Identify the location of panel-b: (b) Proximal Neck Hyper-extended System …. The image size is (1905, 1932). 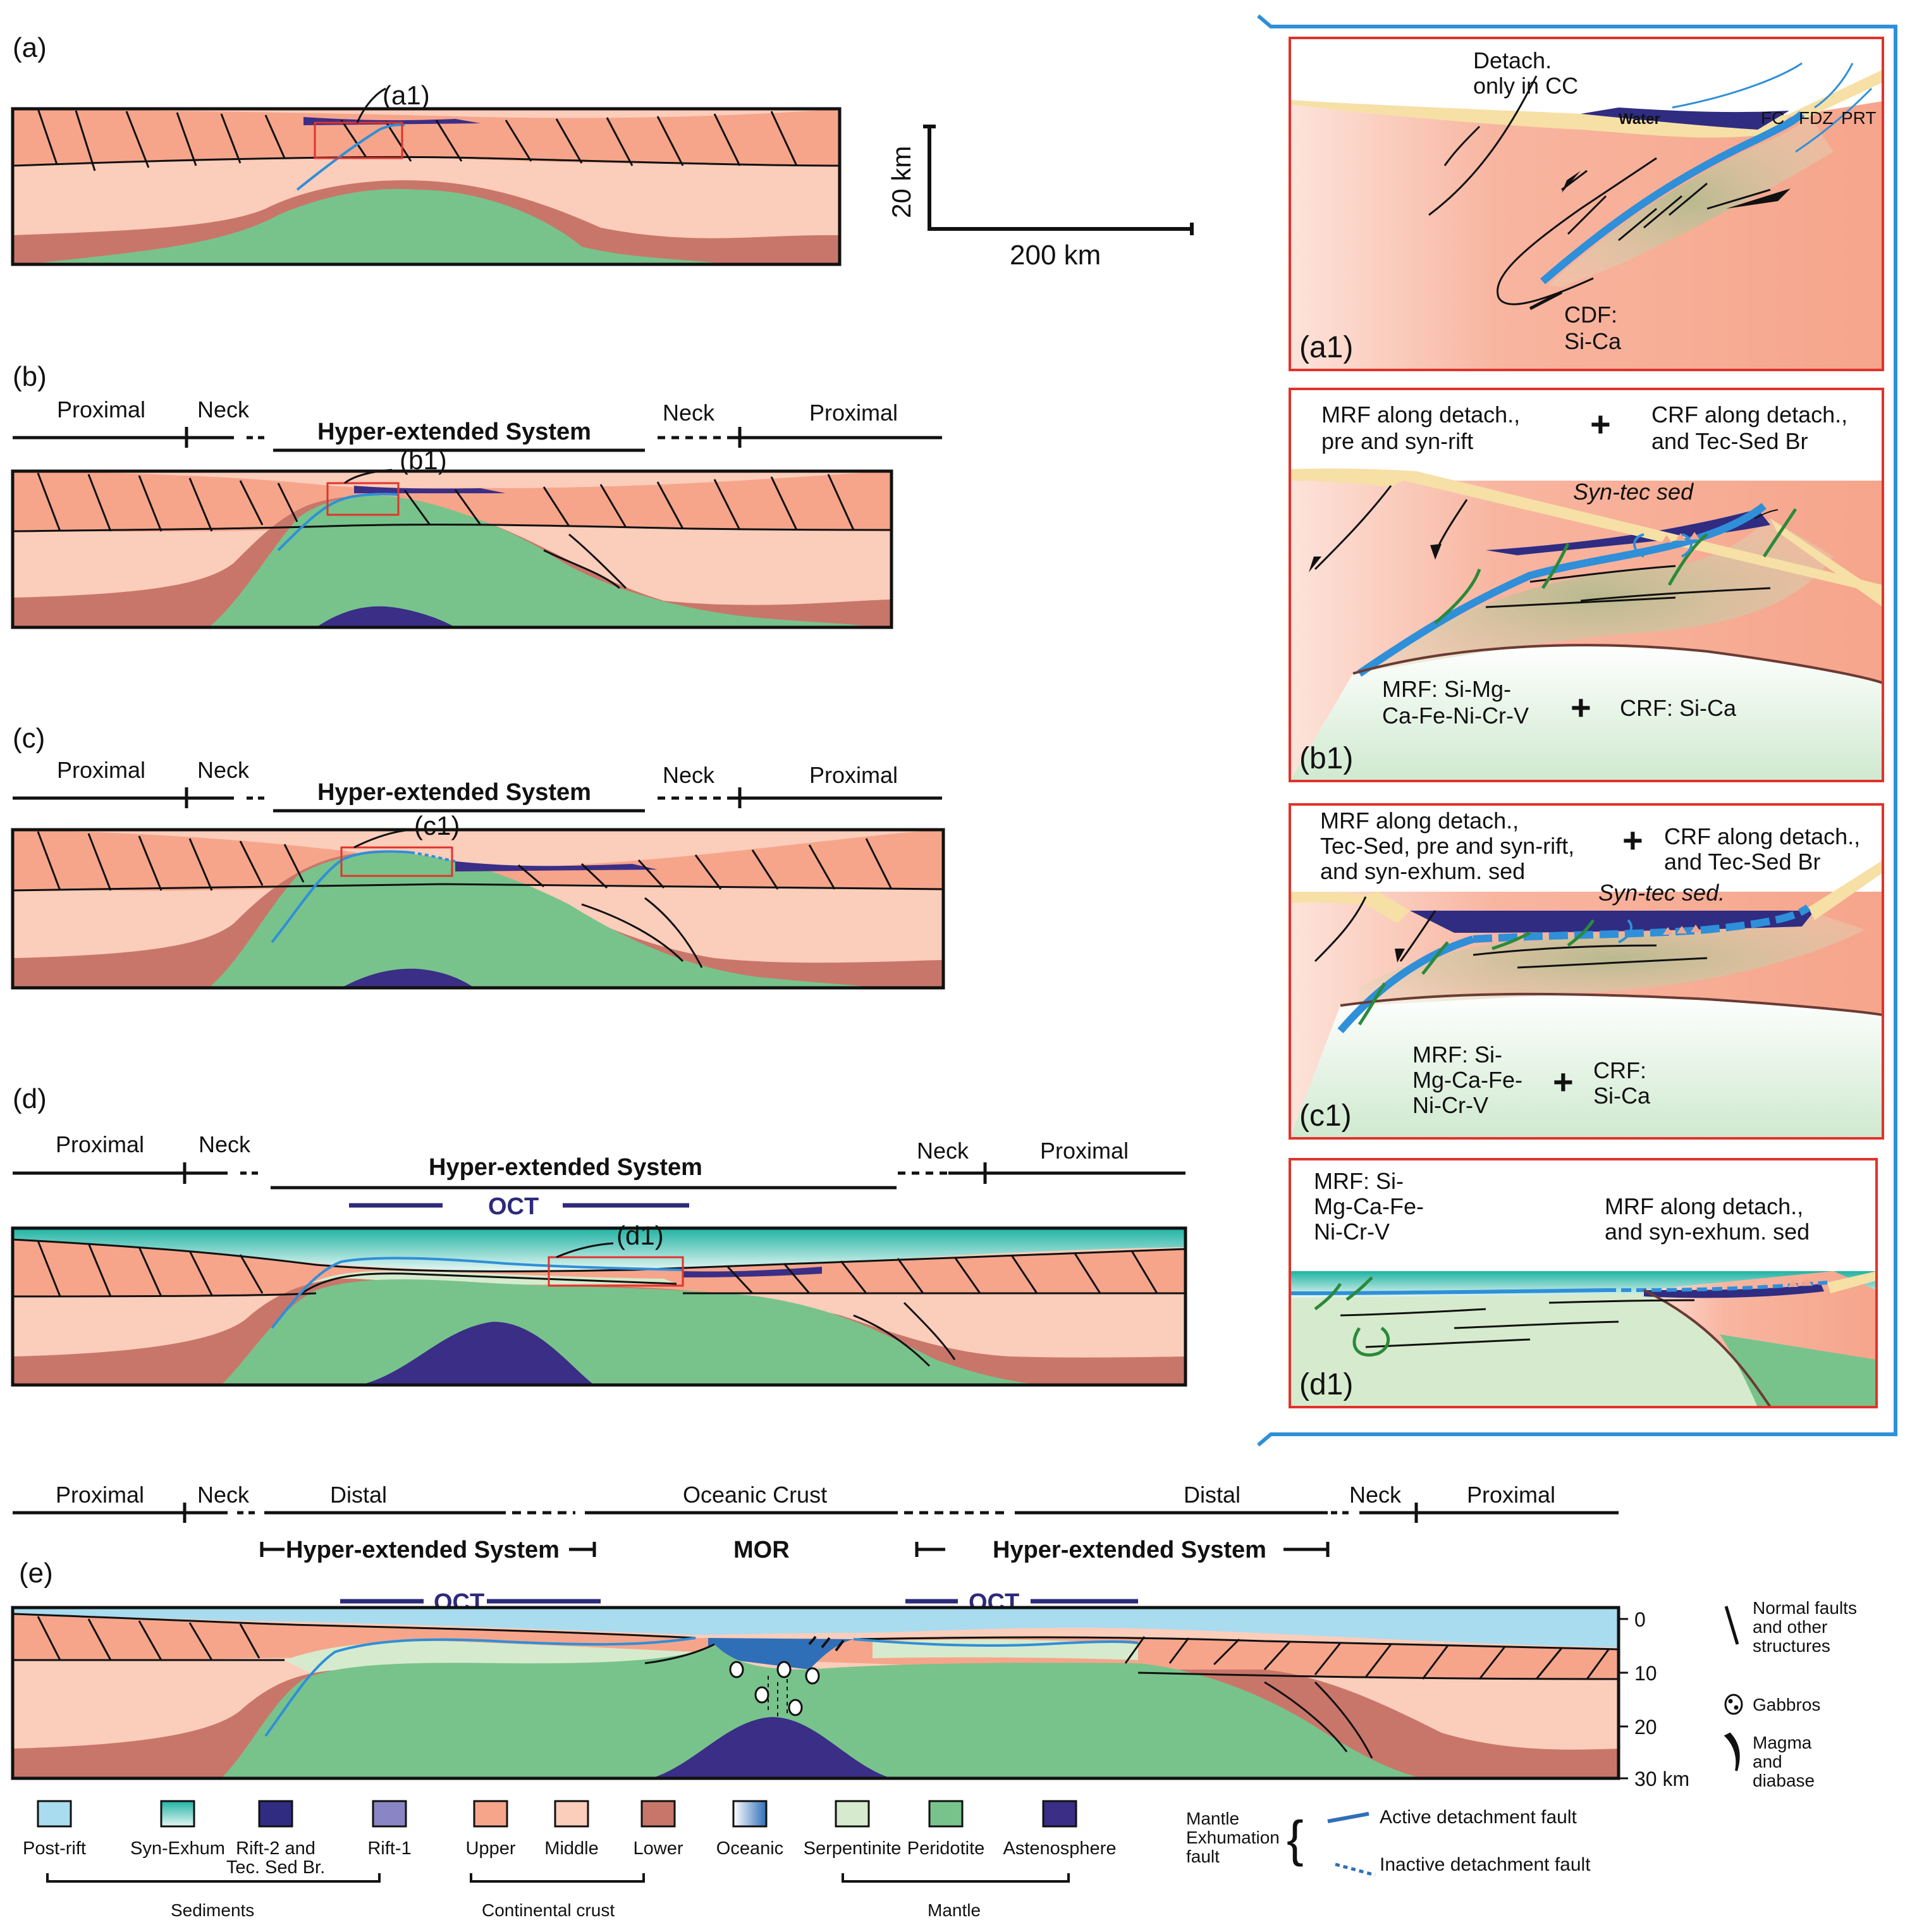
(476, 495).